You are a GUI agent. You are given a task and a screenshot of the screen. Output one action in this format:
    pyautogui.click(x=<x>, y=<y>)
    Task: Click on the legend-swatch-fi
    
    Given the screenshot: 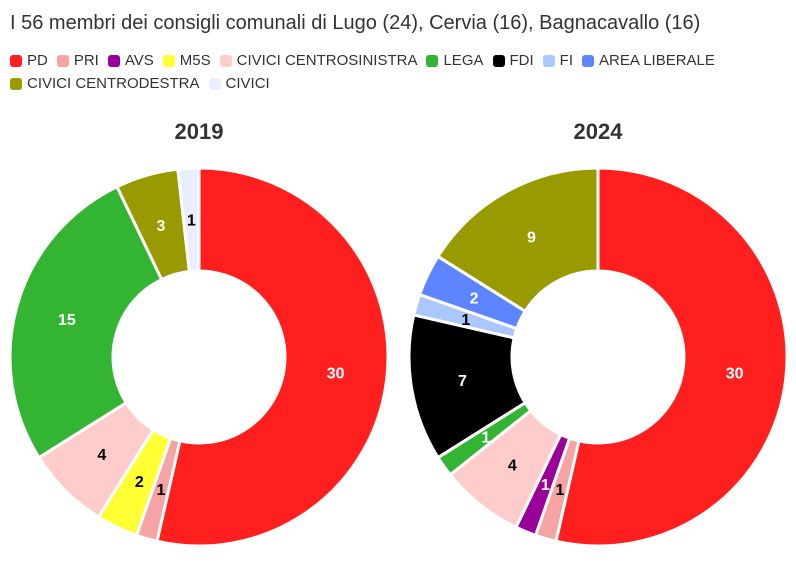 What is the action you would take?
    pyautogui.click(x=548, y=61)
    